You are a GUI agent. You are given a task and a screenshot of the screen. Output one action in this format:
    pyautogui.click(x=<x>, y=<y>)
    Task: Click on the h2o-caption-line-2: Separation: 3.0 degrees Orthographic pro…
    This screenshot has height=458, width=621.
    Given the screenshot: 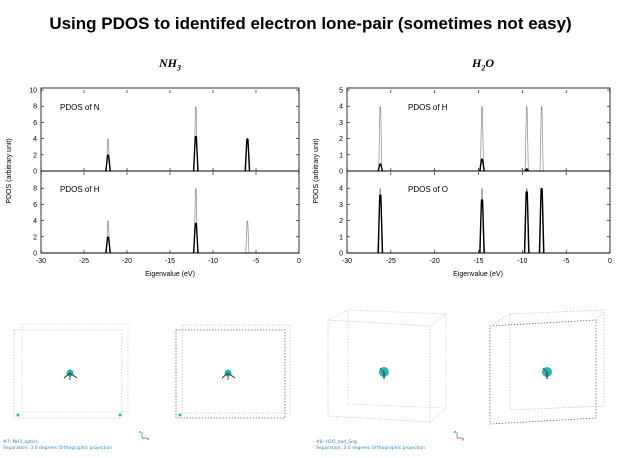 What is the action you would take?
    pyautogui.click(x=371, y=448)
    